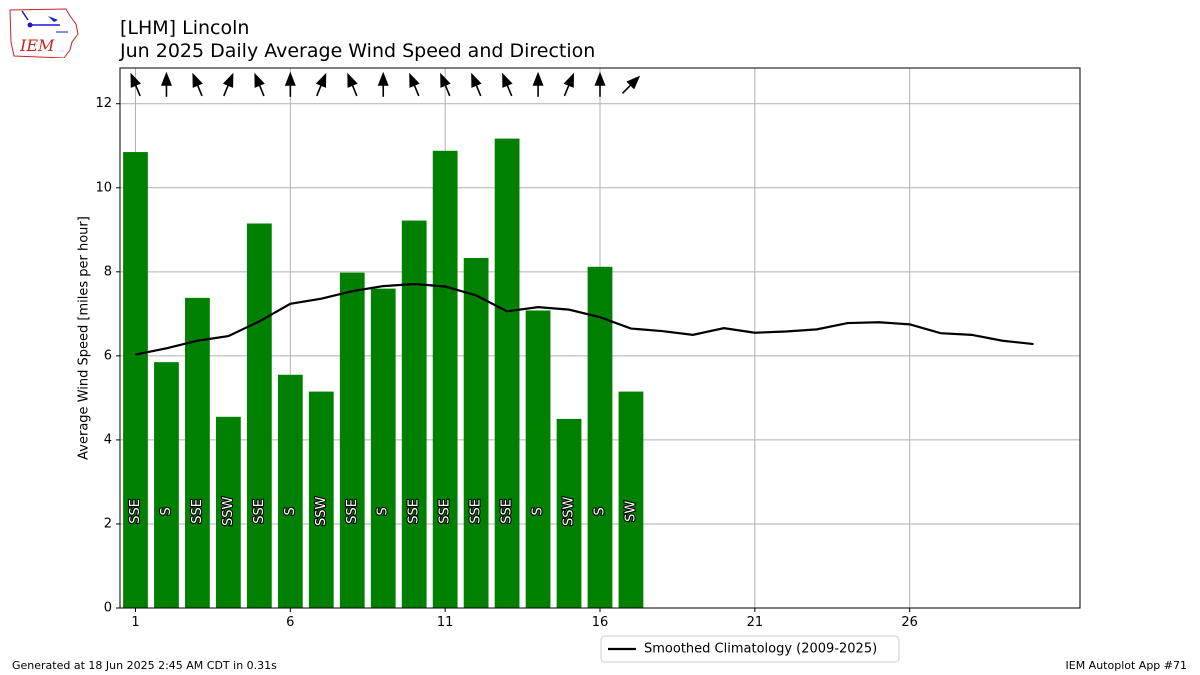 This screenshot has width=1200, height=675. I want to click on iowa-map-logo: IEM, so click(44, 33).